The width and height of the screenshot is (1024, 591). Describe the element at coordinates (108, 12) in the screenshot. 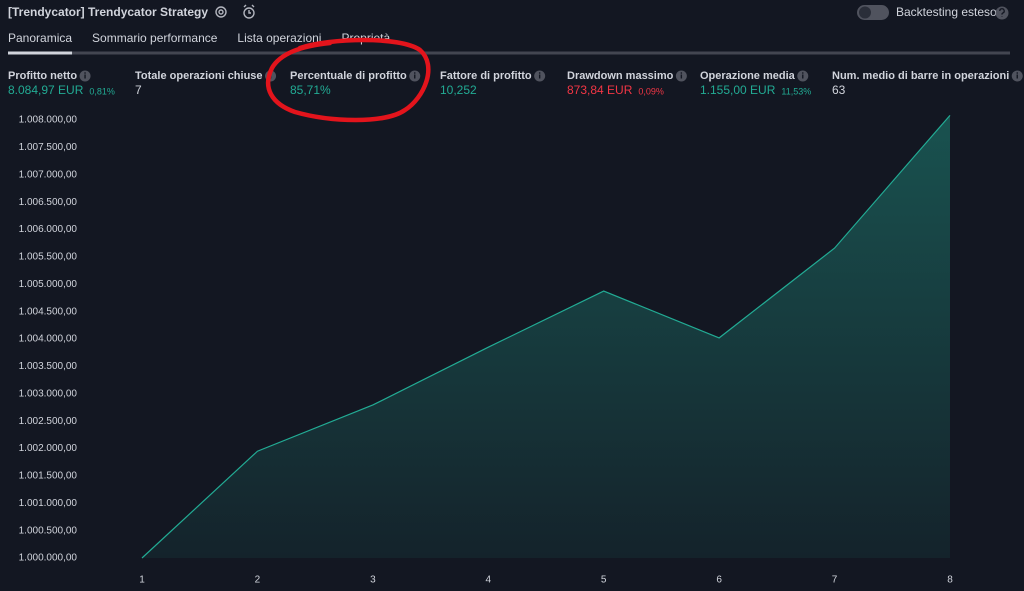

I see `strategy-title: [Trendycator] Trendycator Strategy` at that location.